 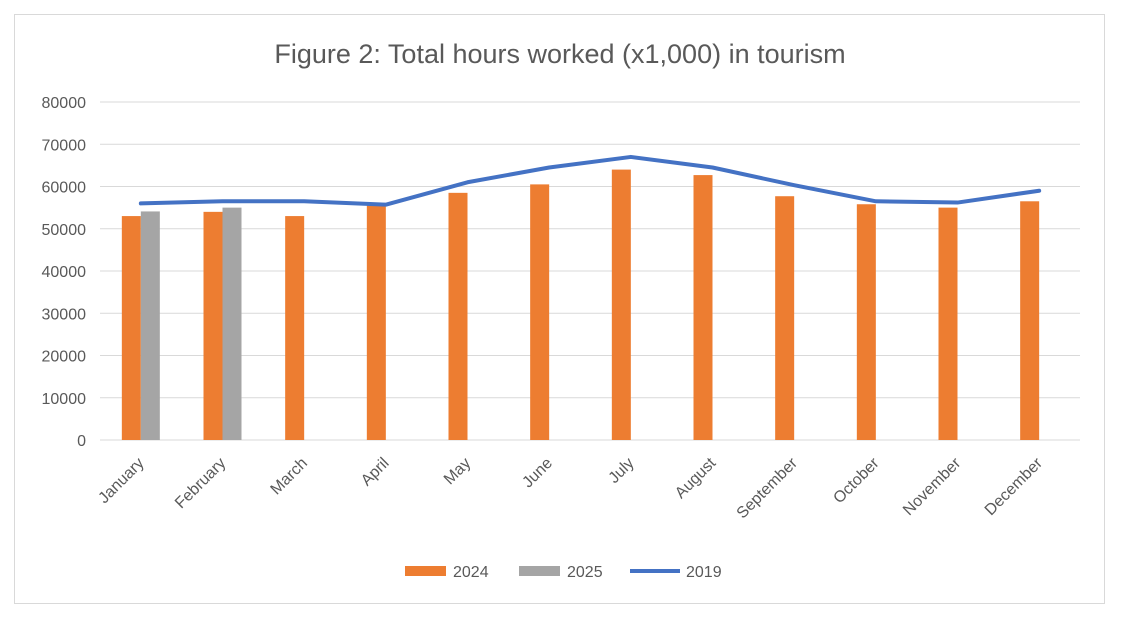 I want to click on bar-2024-august, so click(x=703, y=307).